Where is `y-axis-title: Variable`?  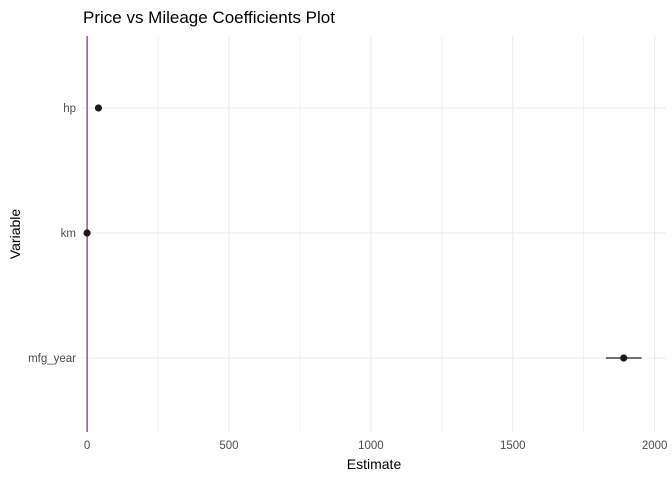 y-axis-title: Variable is located at coordinates (15, 234).